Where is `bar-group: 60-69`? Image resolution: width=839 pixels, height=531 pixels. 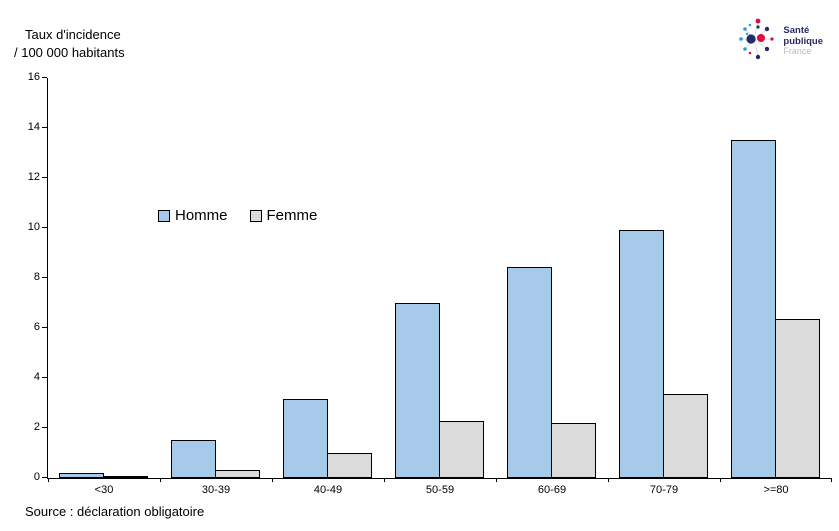 bar-group: 60-69 is located at coordinates (552, 287).